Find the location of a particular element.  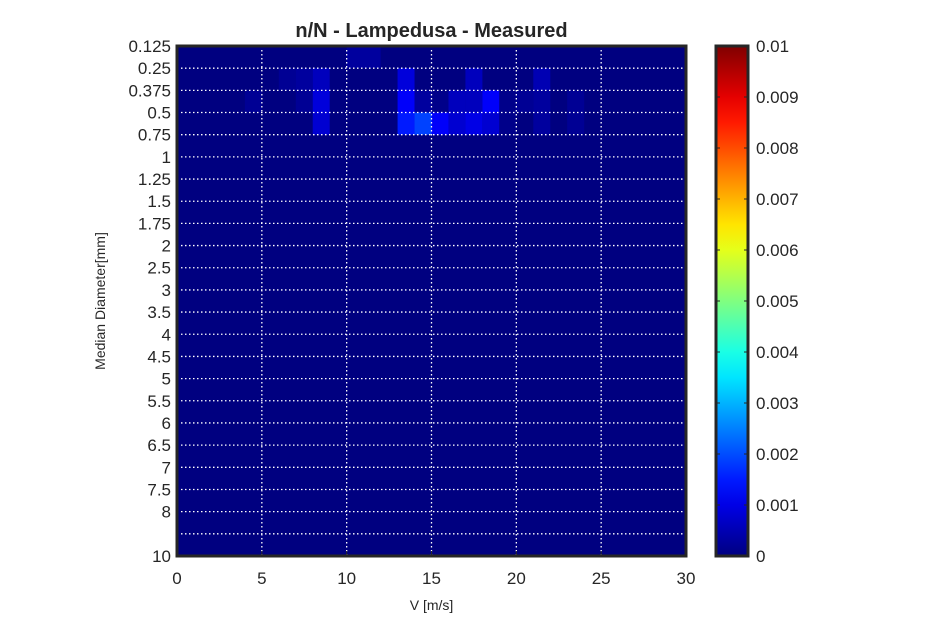

y-tick-label: 6.5 is located at coordinates (159, 445).